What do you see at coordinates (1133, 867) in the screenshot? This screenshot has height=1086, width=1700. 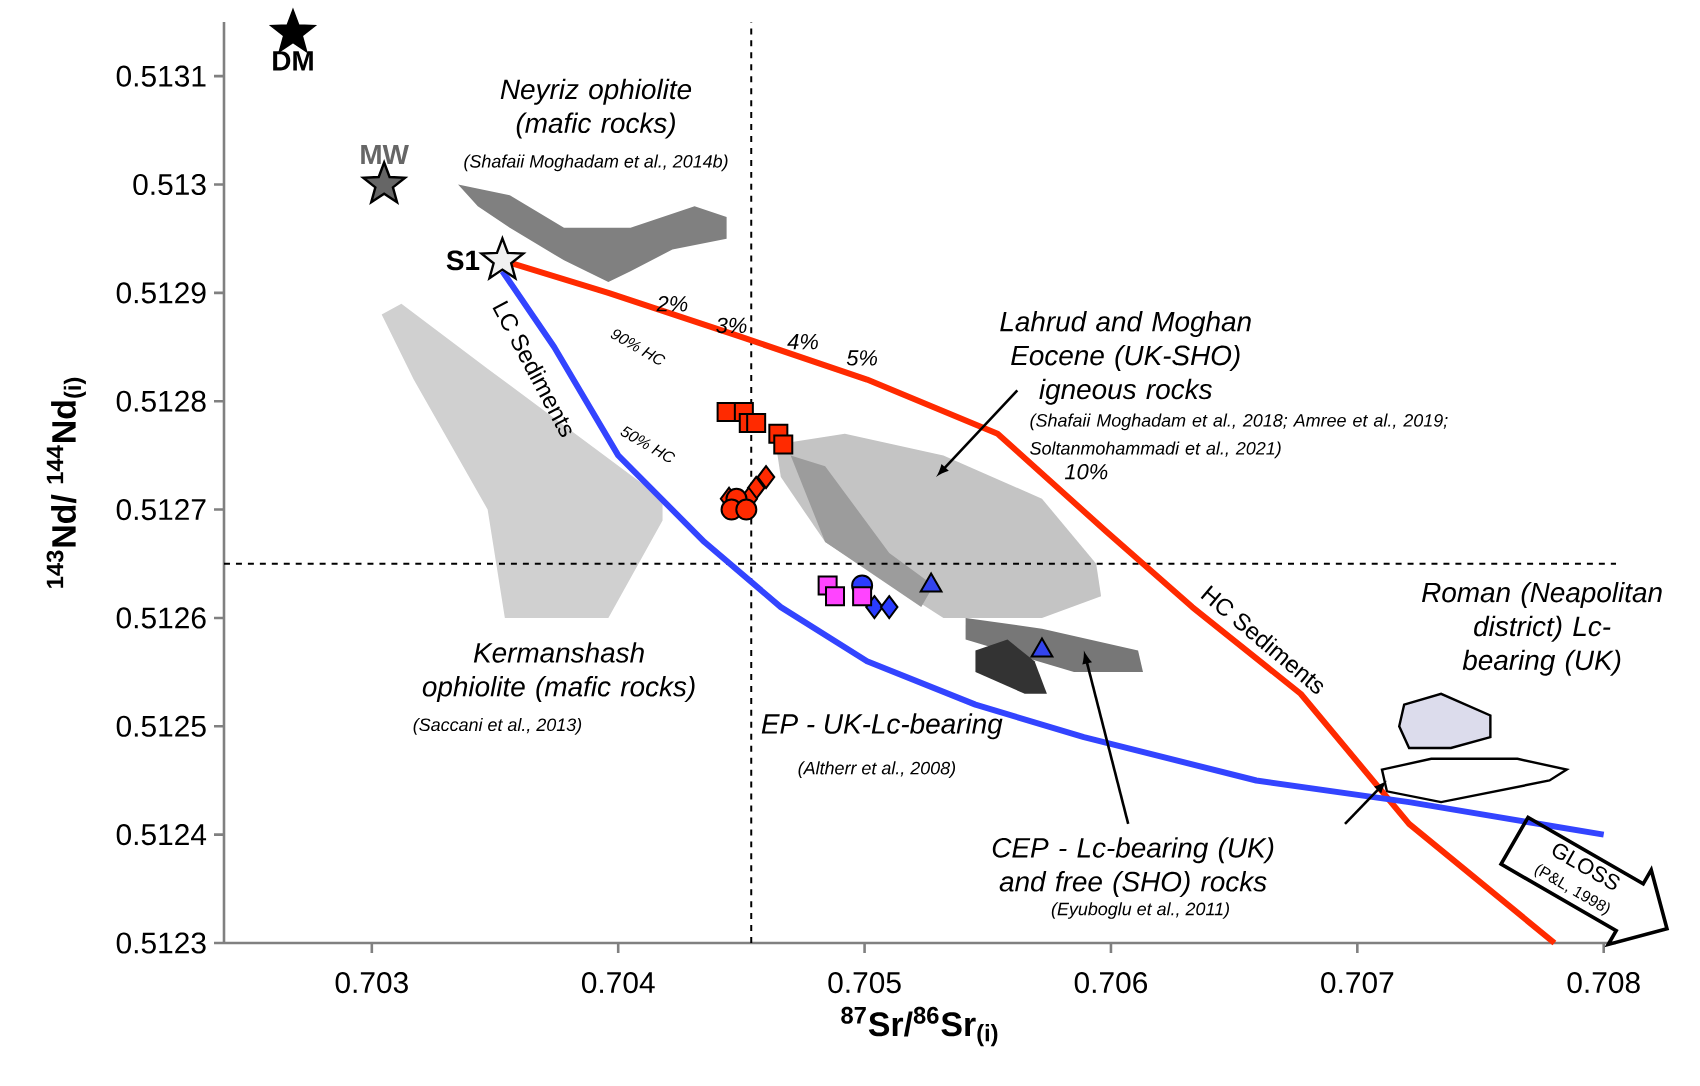 I see `annotation: CEP - Lc-bearing (UK) and free (SHO) rocks` at bounding box center [1133, 867].